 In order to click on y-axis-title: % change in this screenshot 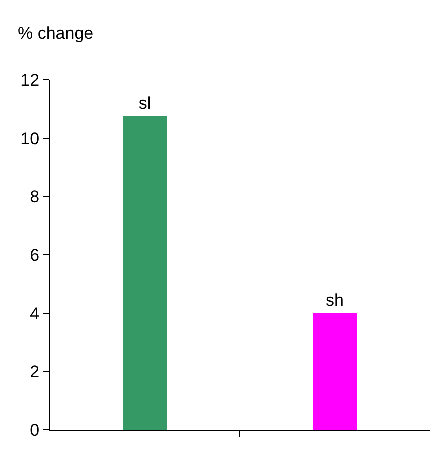, I will do `click(56, 33)`.